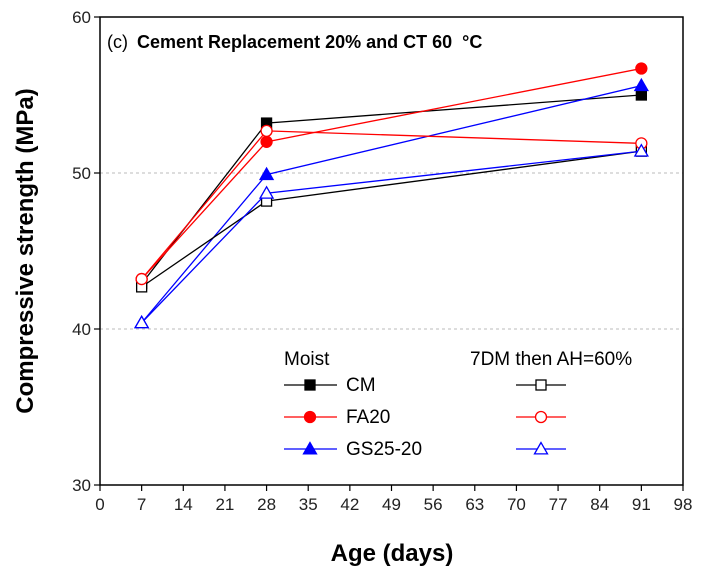 Image resolution: width=704 pixels, height=579 pixels. Describe the element at coordinates (81, 485) in the screenshot. I see `y-tick-label-30: 30` at that location.